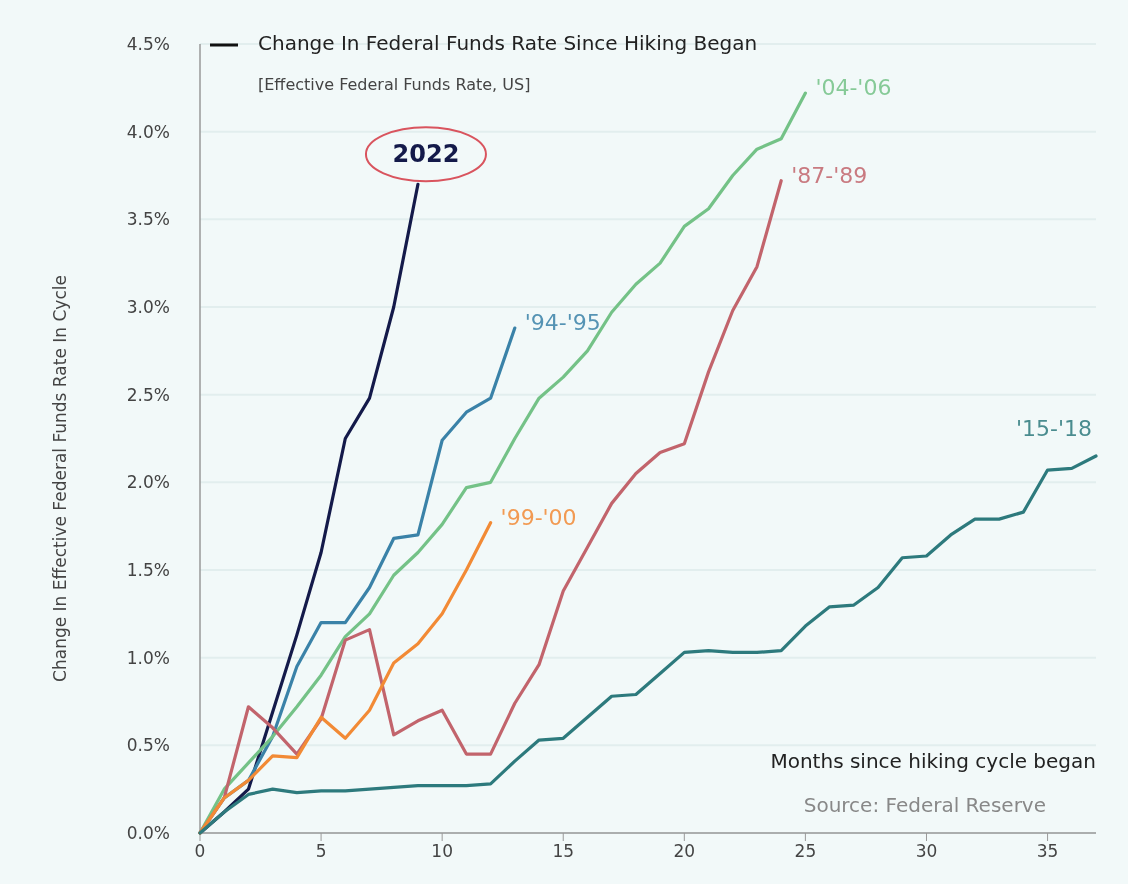 Image resolution: width=1128 pixels, height=884 pixels. I want to click on series-label: '99-'00, so click(538, 517).